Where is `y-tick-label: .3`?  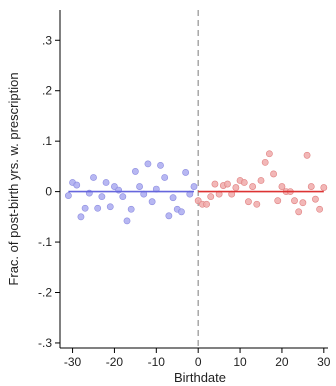
y-tick-label: .3 is located at coordinates (47, 40).